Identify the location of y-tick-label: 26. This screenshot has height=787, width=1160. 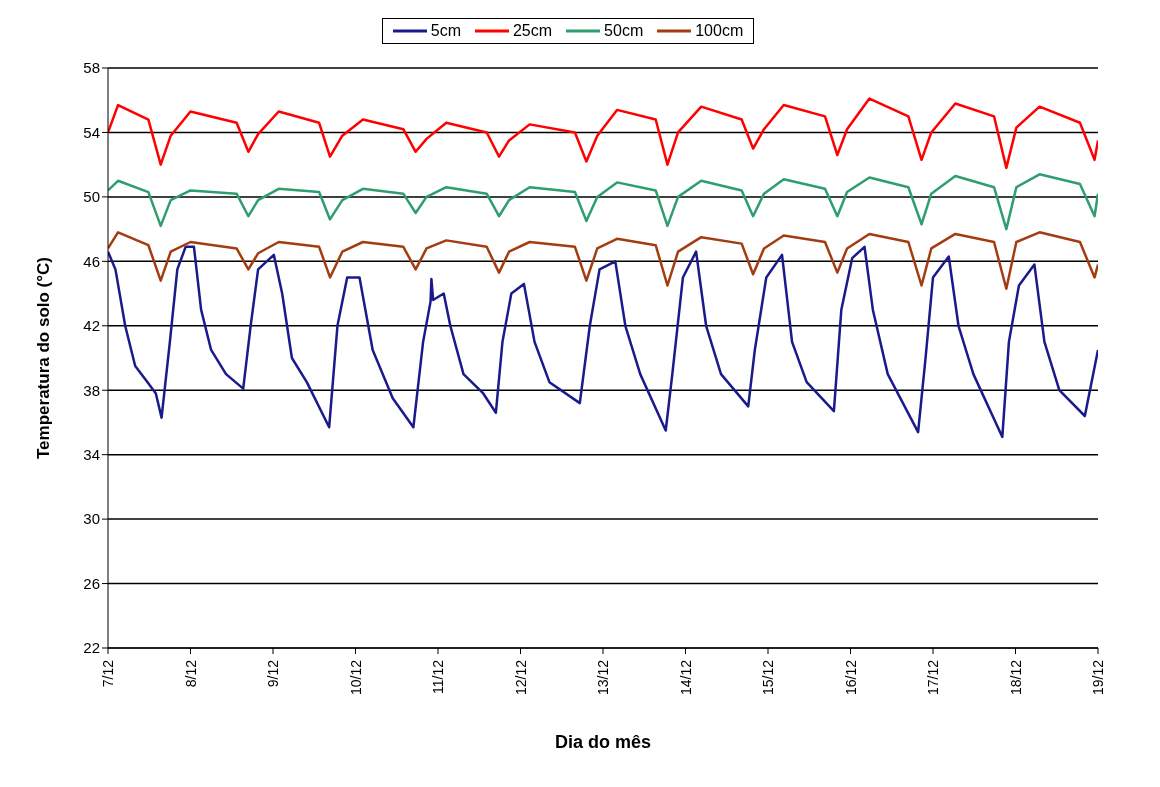
(91, 583).